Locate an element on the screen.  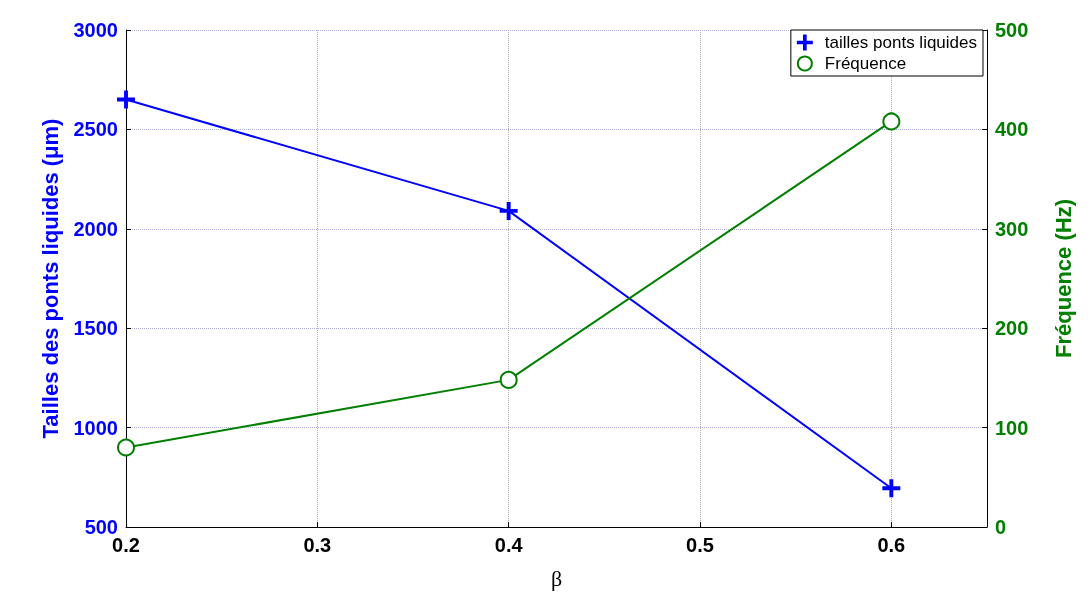
y2-tick-label: 200 is located at coordinates (1012, 328).